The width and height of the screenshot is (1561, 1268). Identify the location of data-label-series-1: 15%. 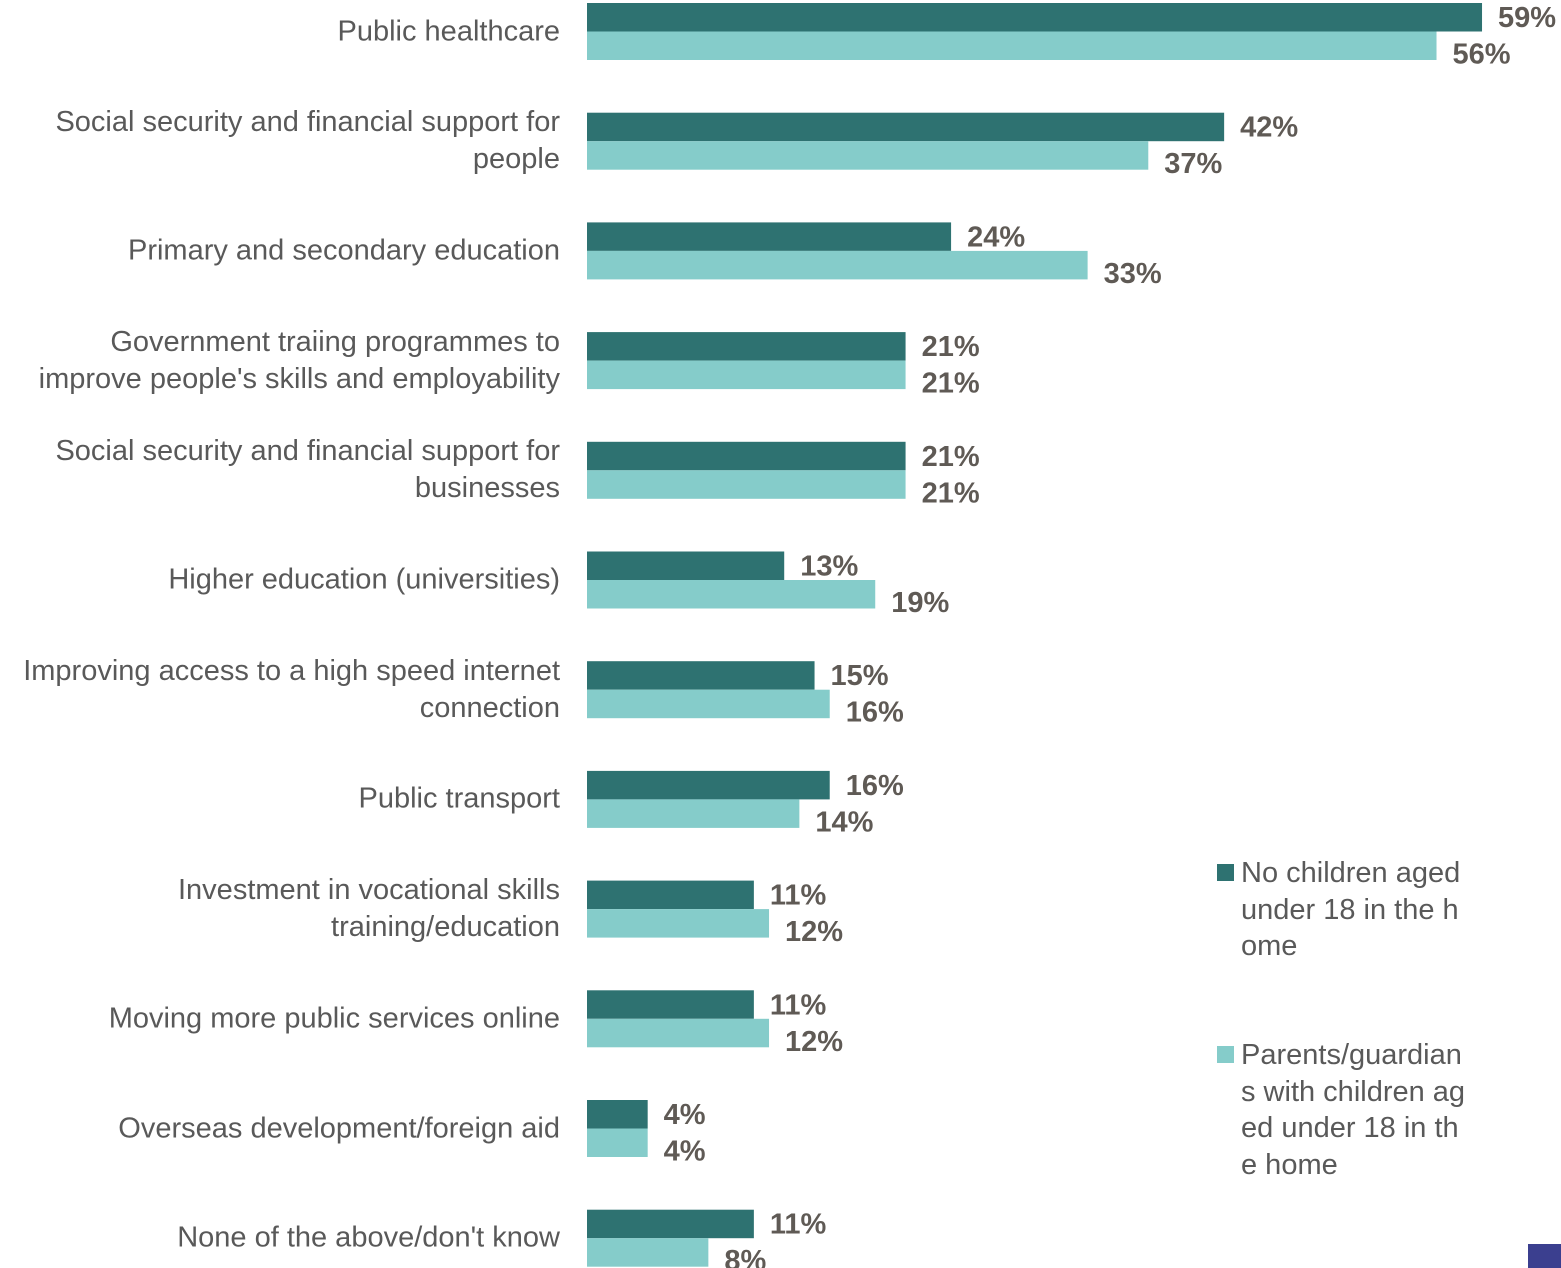
(860, 676).